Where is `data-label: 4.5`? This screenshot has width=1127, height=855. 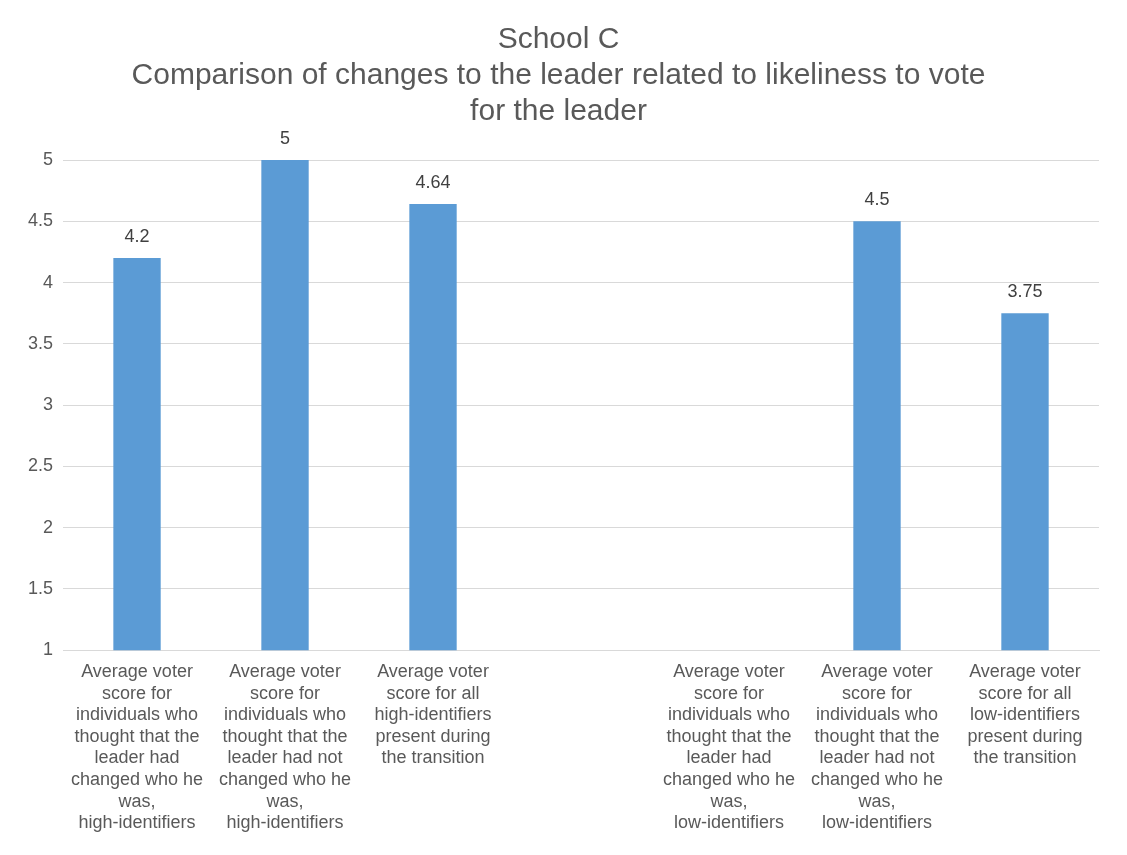
data-label: 4.5 is located at coordinates (877, 199).